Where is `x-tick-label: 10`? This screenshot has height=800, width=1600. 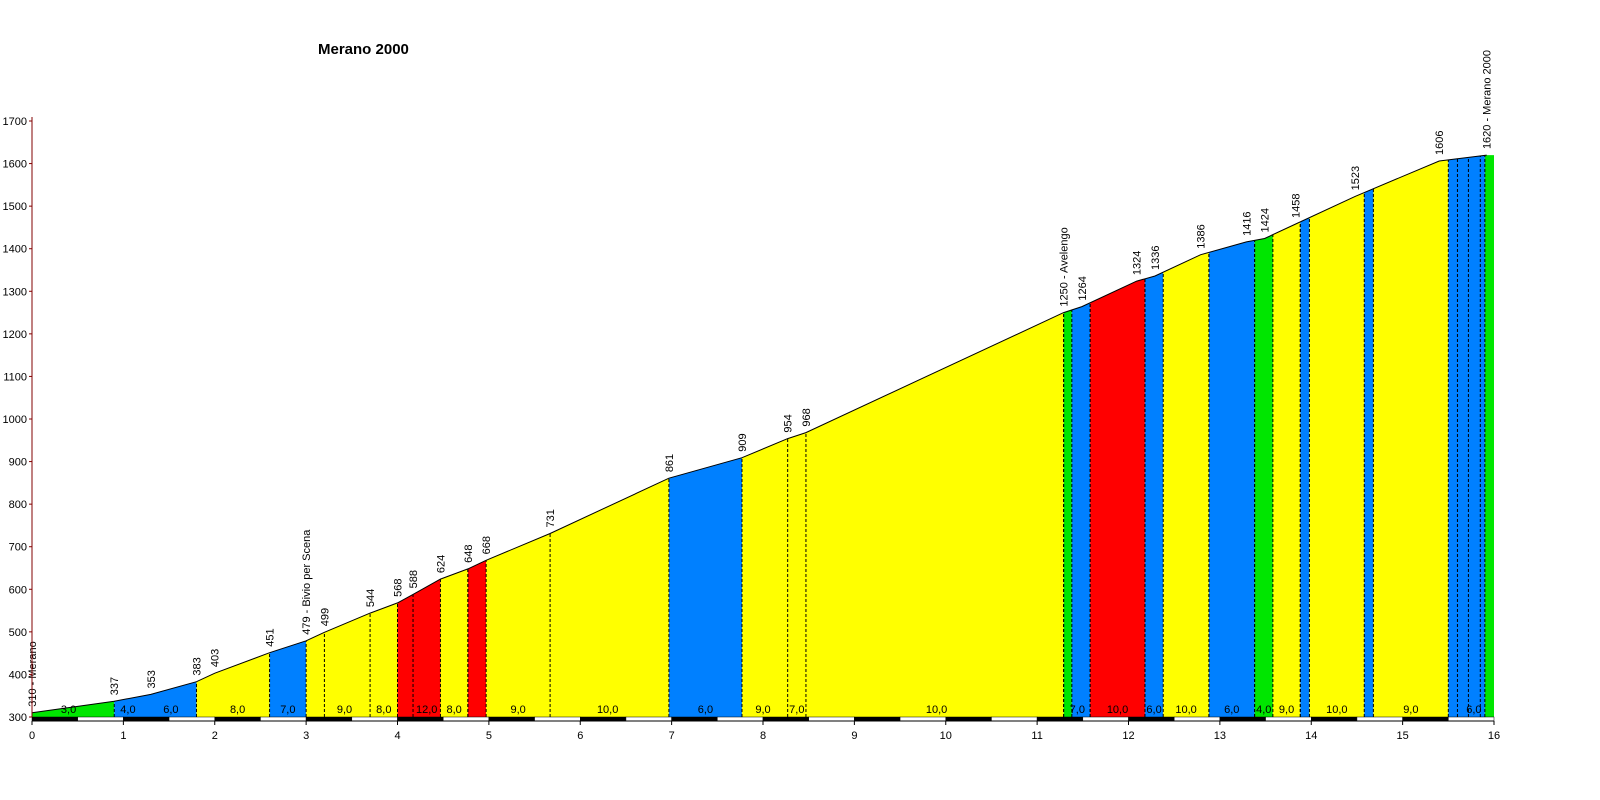
x-tick-label: 10 is located at coordinates (946, 736).